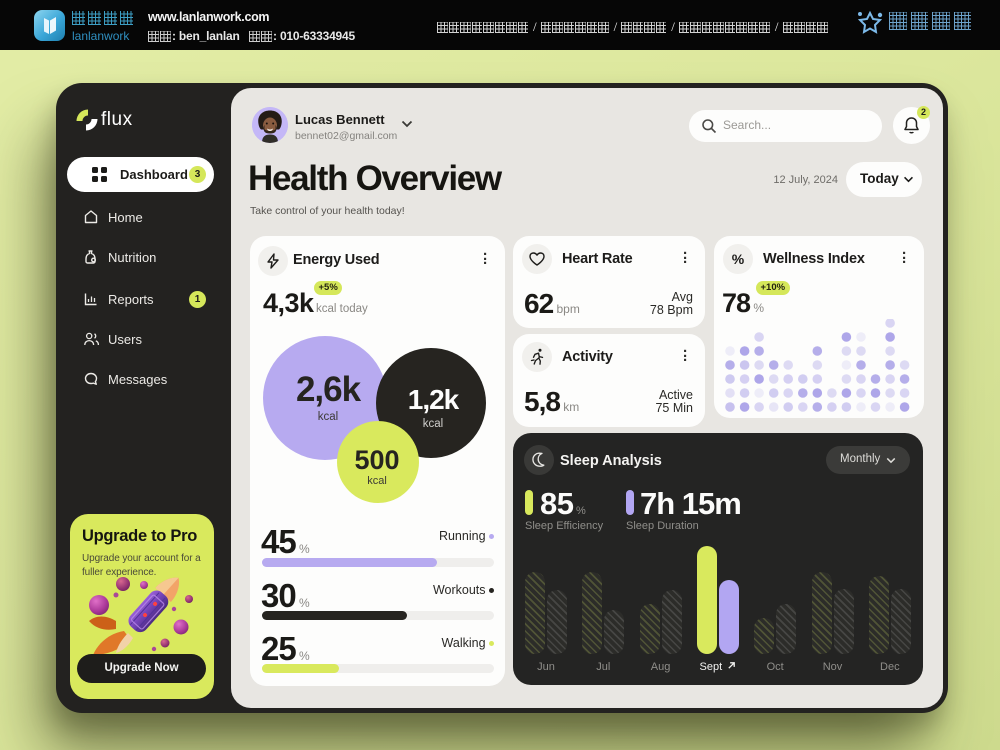 This screenshot has width=1000, height=750. What do you see at coordinates (434, 399) in the screenshot?
I see `svg-text: 1,2k` at bounding box center [434, 399].